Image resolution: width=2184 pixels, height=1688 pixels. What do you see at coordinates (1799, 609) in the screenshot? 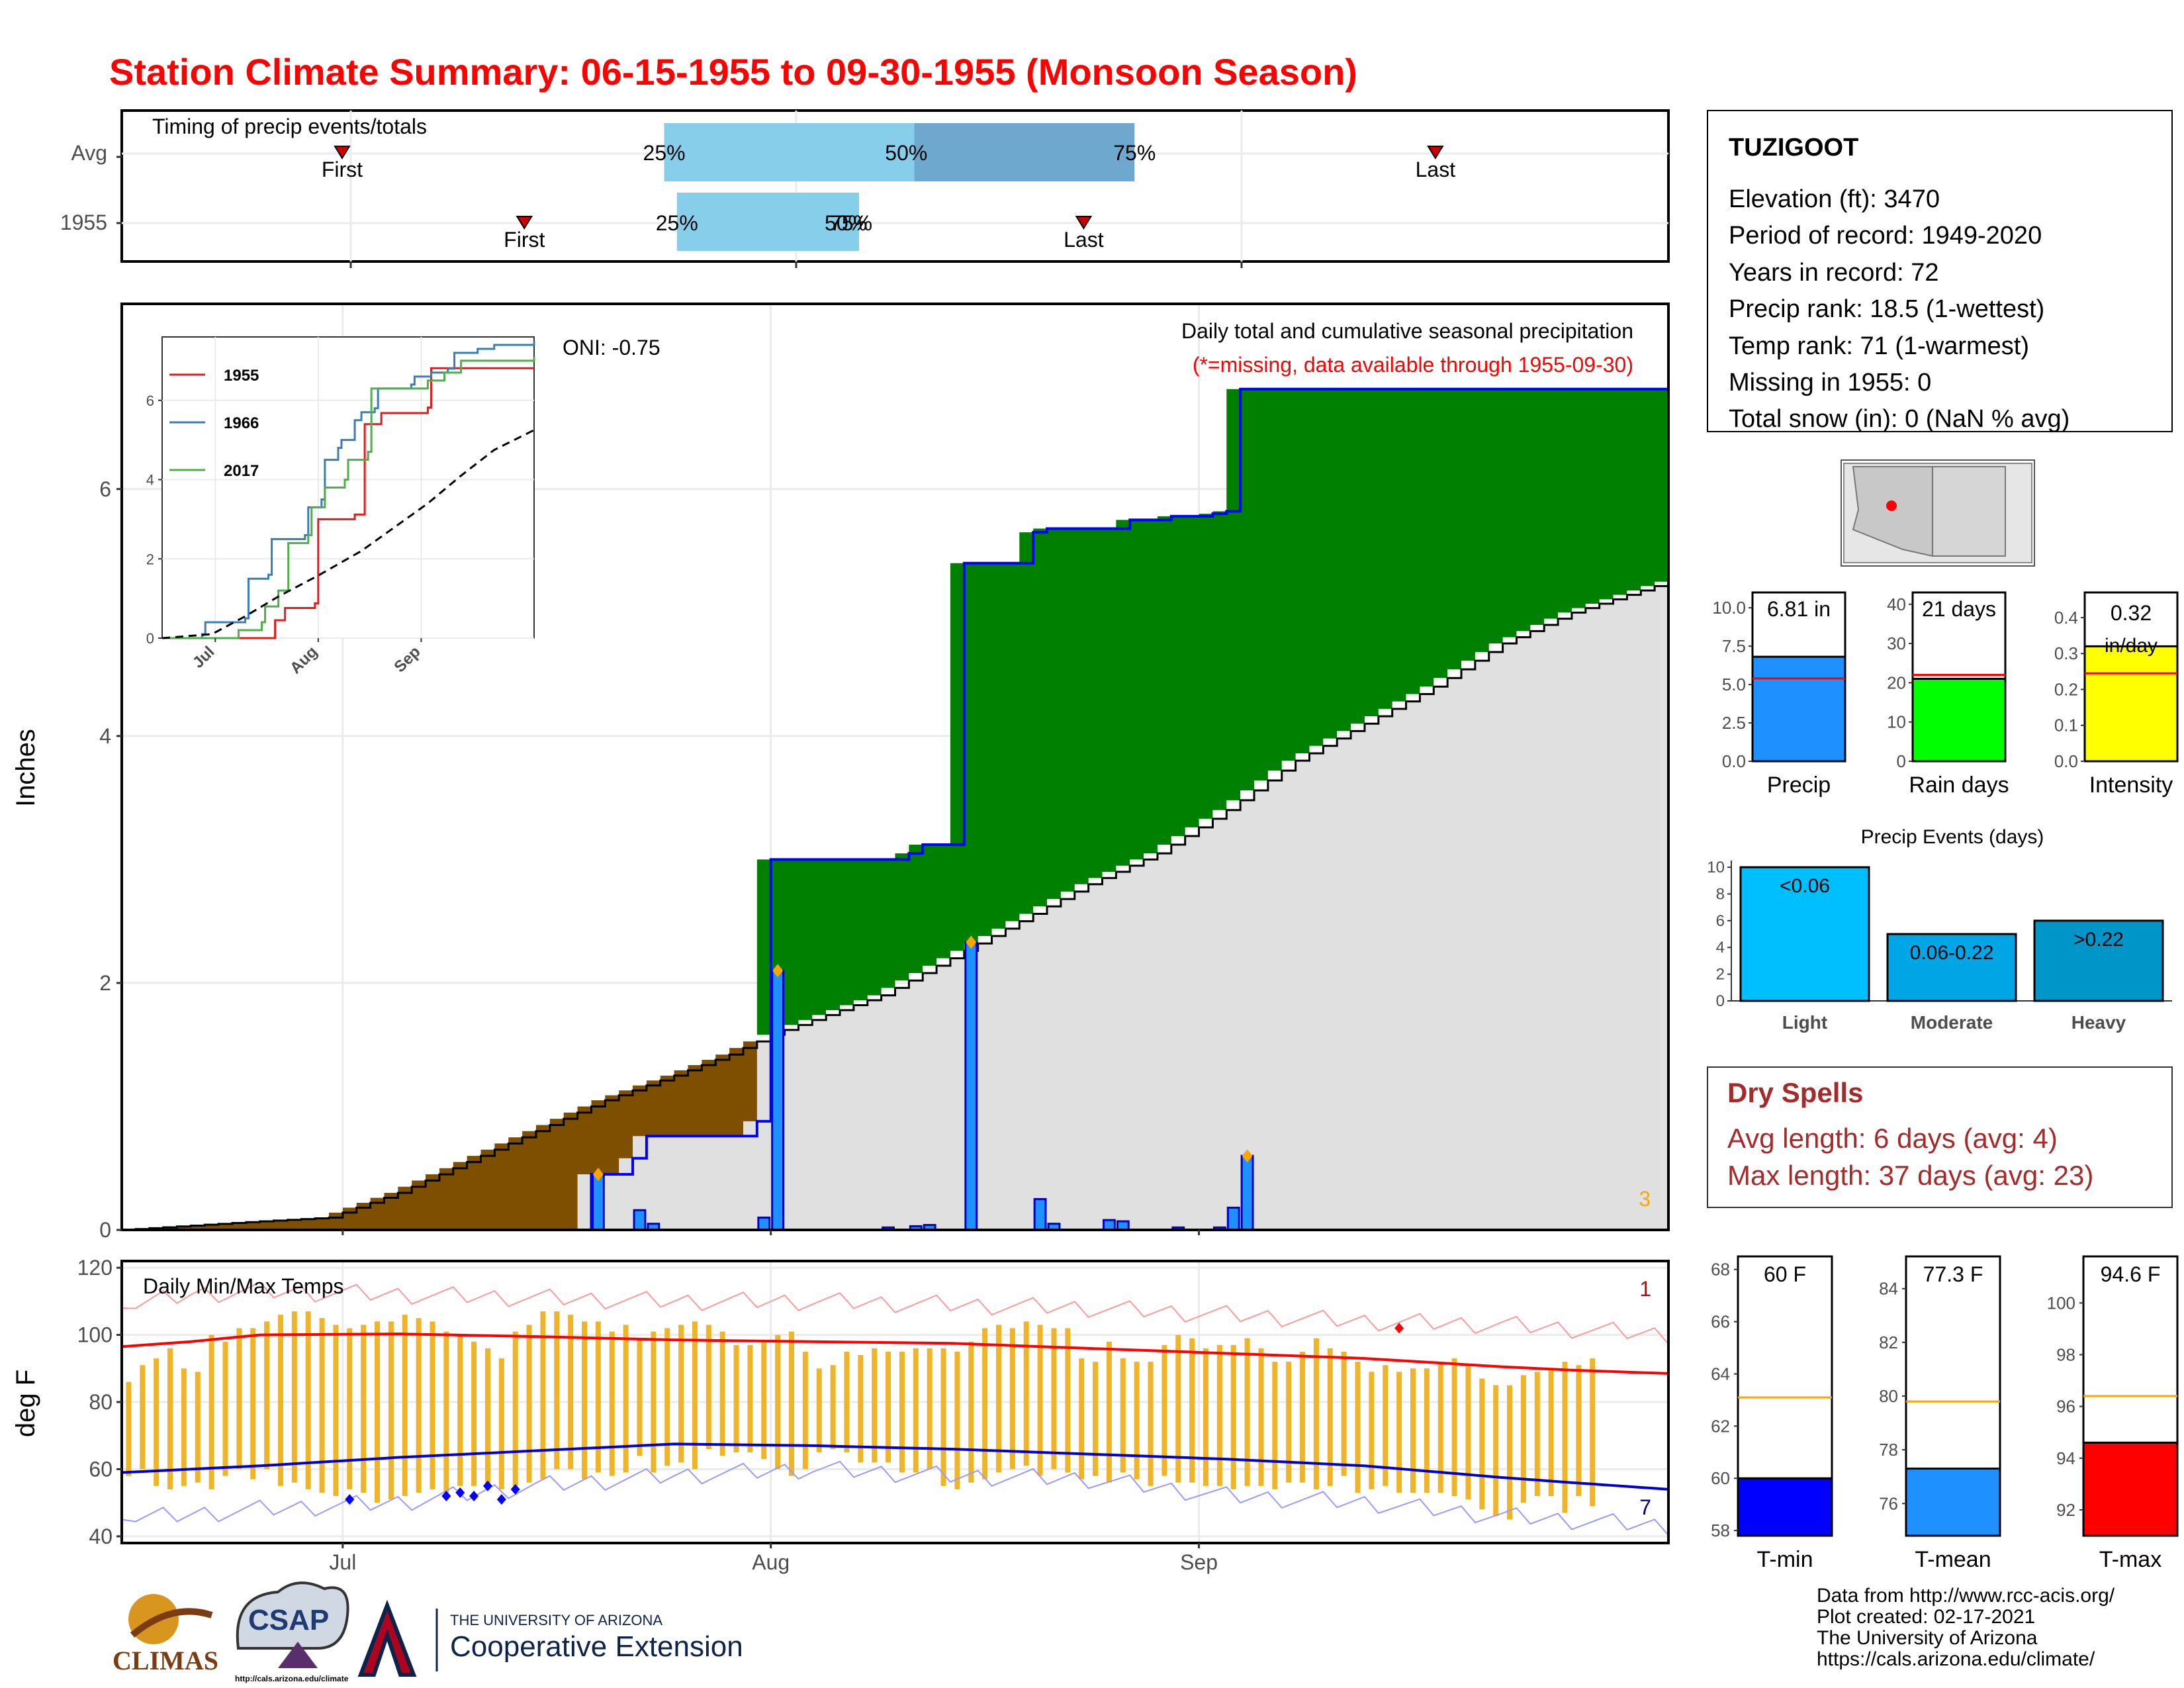
I see `summary-bar-value: 6.81 in` at bounding box center [1799, 609].